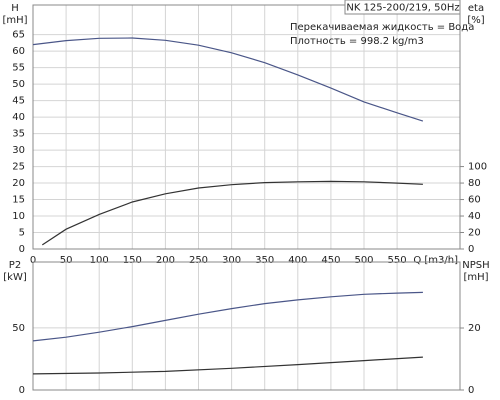  Describe the element at coordinates (476, 8) in the screenshot. I see `y2-axis-label: eta` at that location.